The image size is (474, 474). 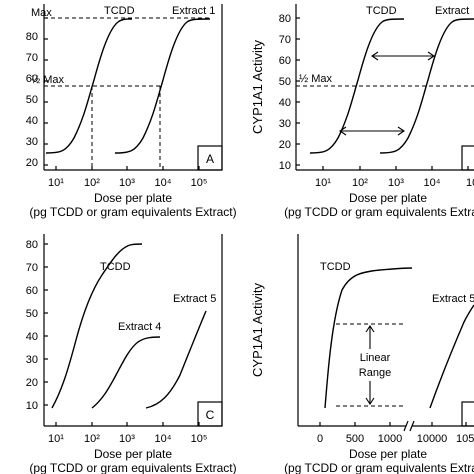 What do you see at coordinates (176, 359) in the screenshot?
I see `panel-c-extract5-curve` at bounding box center [176, 359].